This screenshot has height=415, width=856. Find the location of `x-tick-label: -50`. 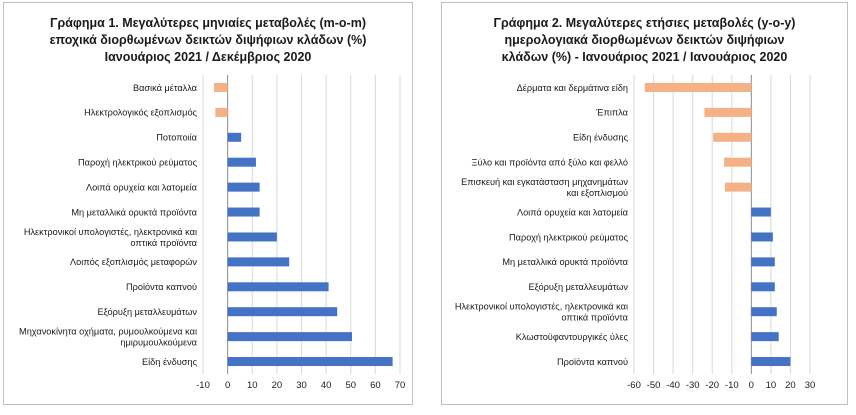

x-tick-label: -50 is located at coordinates (654, 385).